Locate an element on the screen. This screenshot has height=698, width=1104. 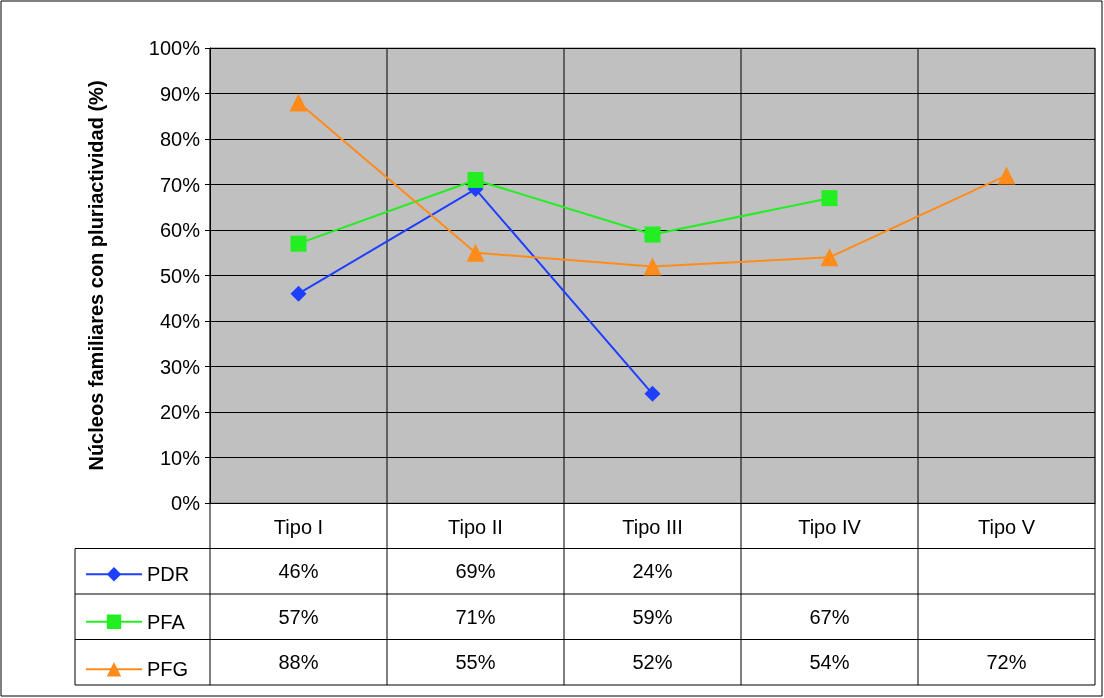
y-tick-label: 70% is located at coordinates (180, 184).